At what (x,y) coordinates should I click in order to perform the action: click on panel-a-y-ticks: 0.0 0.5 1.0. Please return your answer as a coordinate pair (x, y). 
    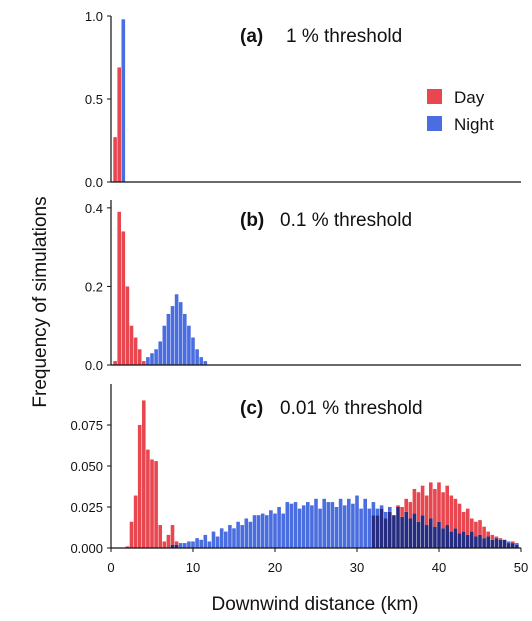
    Looking at the image, I should click on (98, 99).